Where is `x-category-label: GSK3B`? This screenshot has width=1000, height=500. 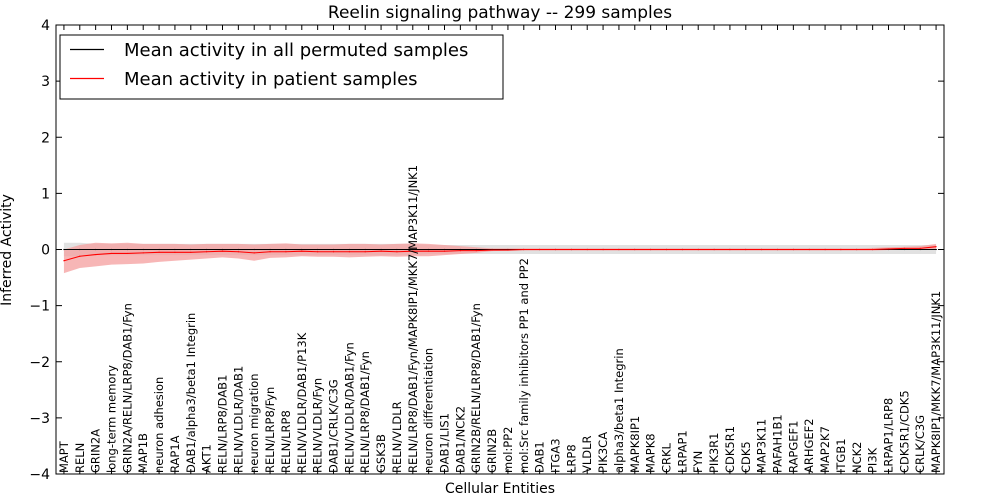 x-category-label: GSK3B is located at coordinates (381, 453).